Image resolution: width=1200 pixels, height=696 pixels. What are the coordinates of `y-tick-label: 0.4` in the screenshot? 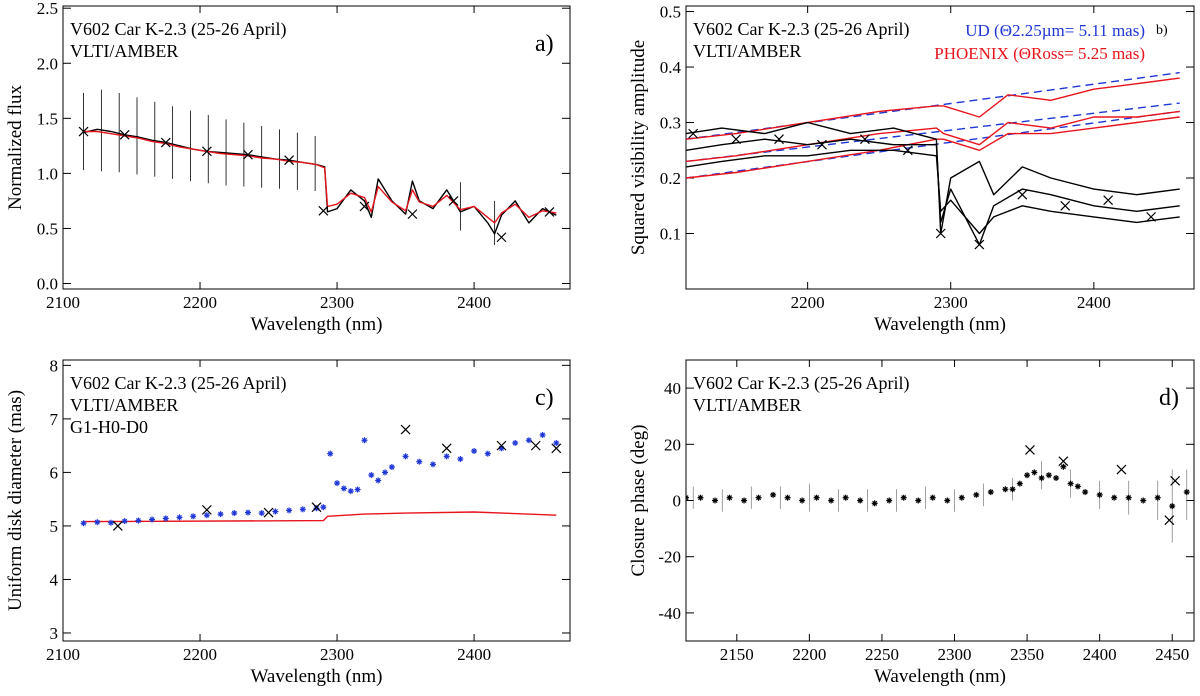 It's located at (671, 67).